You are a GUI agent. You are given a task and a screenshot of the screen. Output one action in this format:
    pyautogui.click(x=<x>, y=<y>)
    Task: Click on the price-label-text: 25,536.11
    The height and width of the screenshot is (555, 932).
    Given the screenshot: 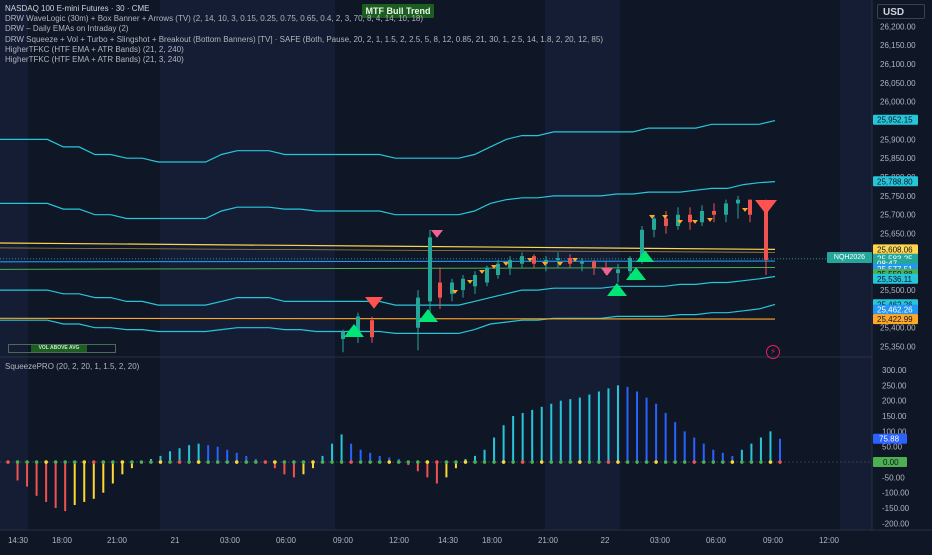 What is the action you would take?
    pyautogui.click(x=895, y=279)
    